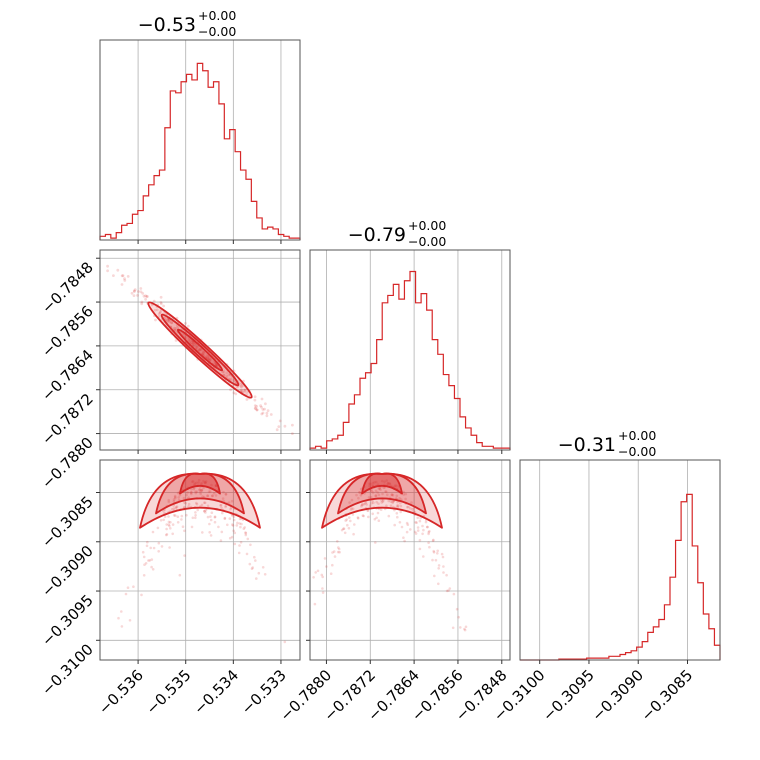 This screenshot has width=760, height=760. What do you see at coordinates (397, 233) in the screenshot?
I see `parameter-title-1: −0.79 +0.00−0.00` at bounding box center [397, 233].